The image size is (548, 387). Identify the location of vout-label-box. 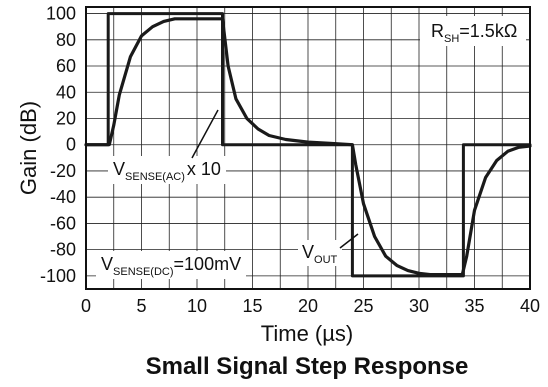
(320, 253).